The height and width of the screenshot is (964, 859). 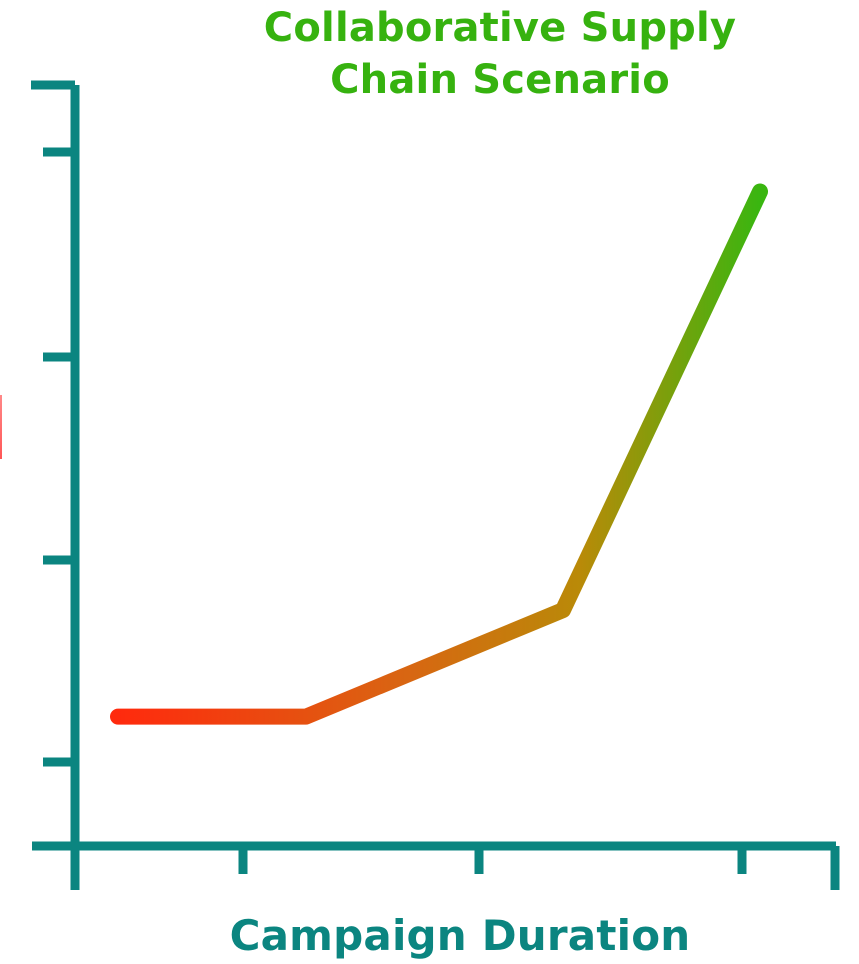 I want to click on y-axis-ticks, so click(x=59, y=457).